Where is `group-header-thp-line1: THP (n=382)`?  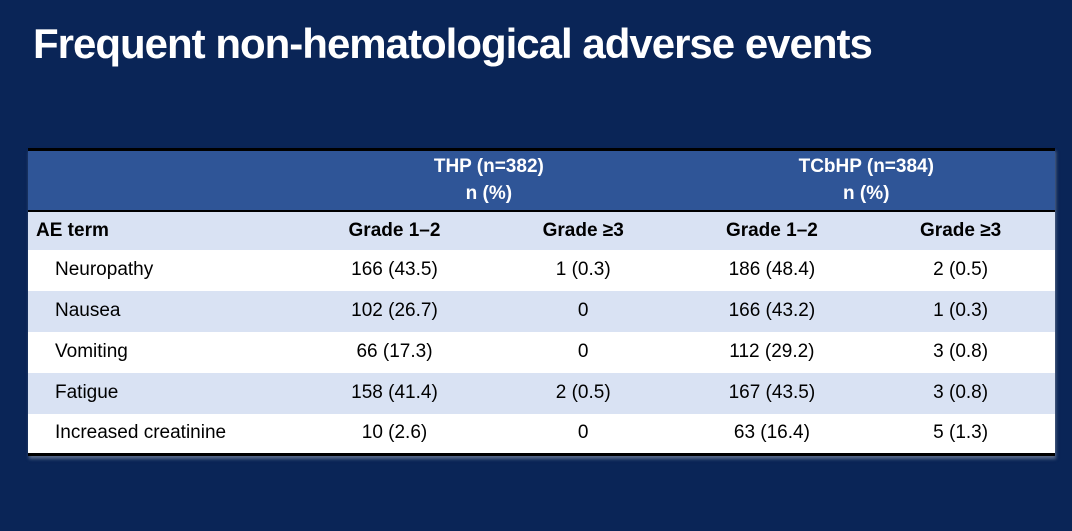 group-header-thp-line1: THP (n=382) is located at coordinates (488, 166).